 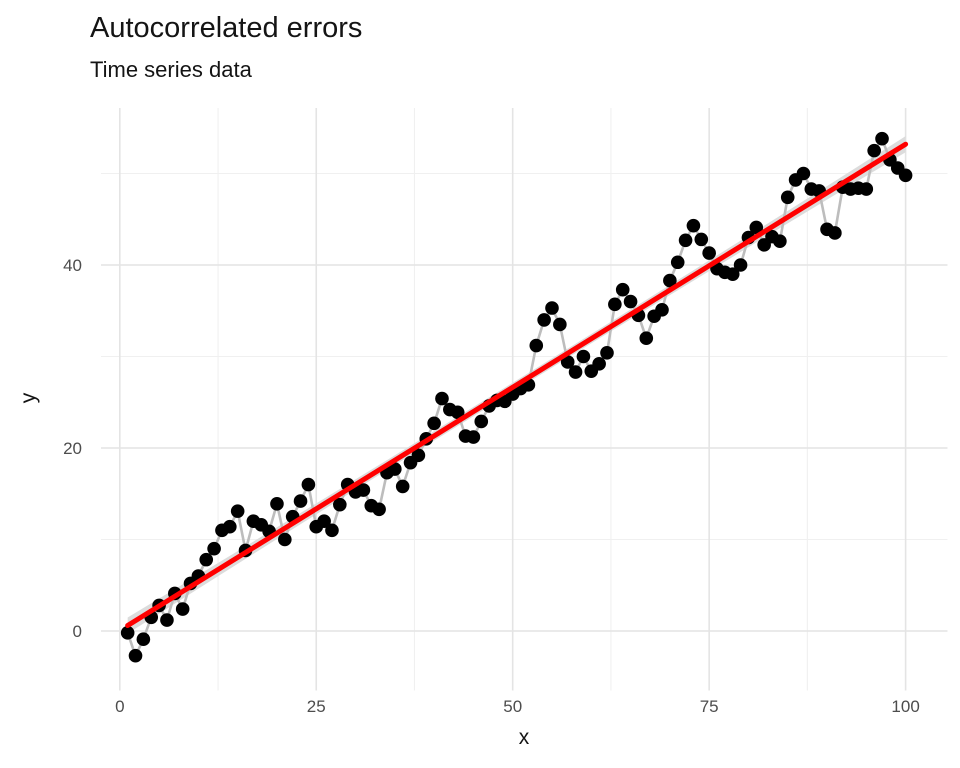 I want to click on y-tick-label: 40, so click(x=72, y=265).